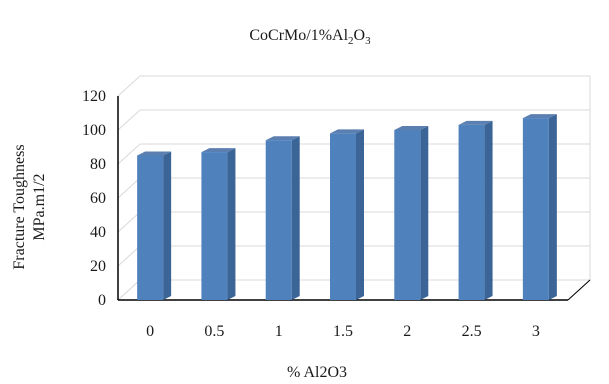  Describe the element at coordinates (94, 130) in the screenshot. I see `y-tick-label: 100` at that location.